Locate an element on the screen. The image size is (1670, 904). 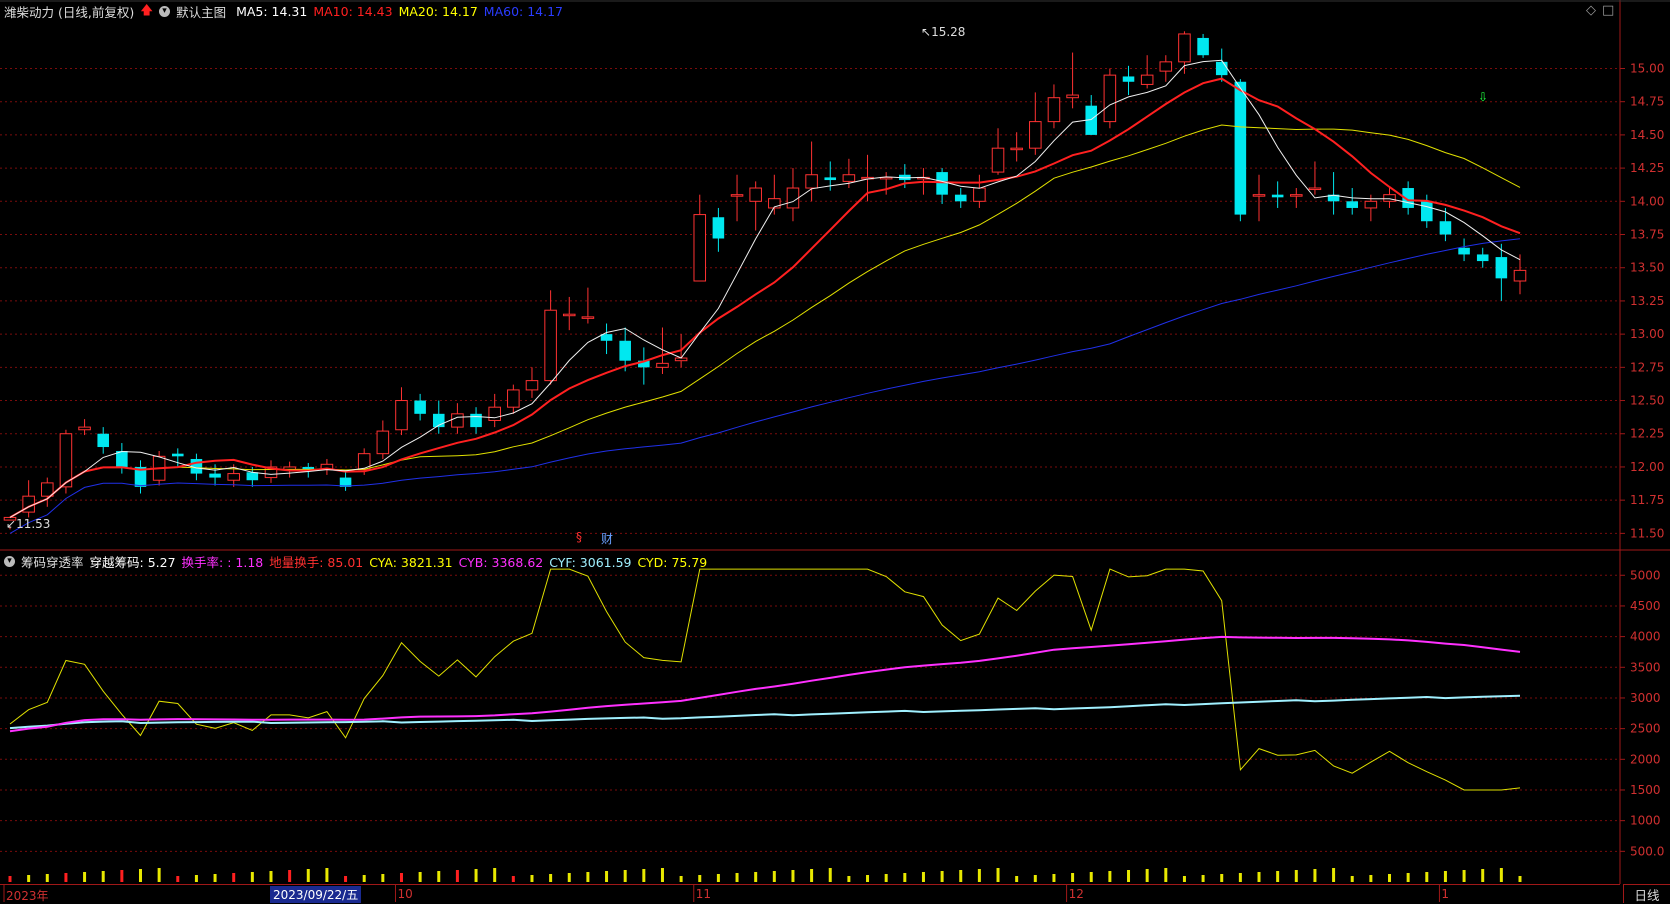
price-tick-label: 13.00 is located at coordinates (1647, 334).